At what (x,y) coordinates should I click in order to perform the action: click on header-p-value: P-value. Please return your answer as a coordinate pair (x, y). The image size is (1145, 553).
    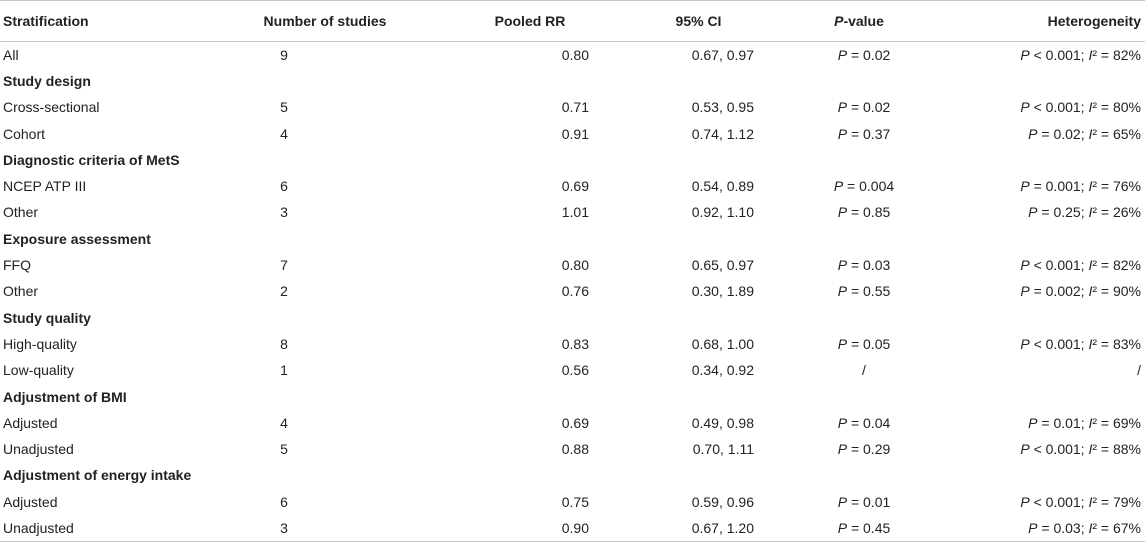
    Looking at the image, I should click on (846, 21).